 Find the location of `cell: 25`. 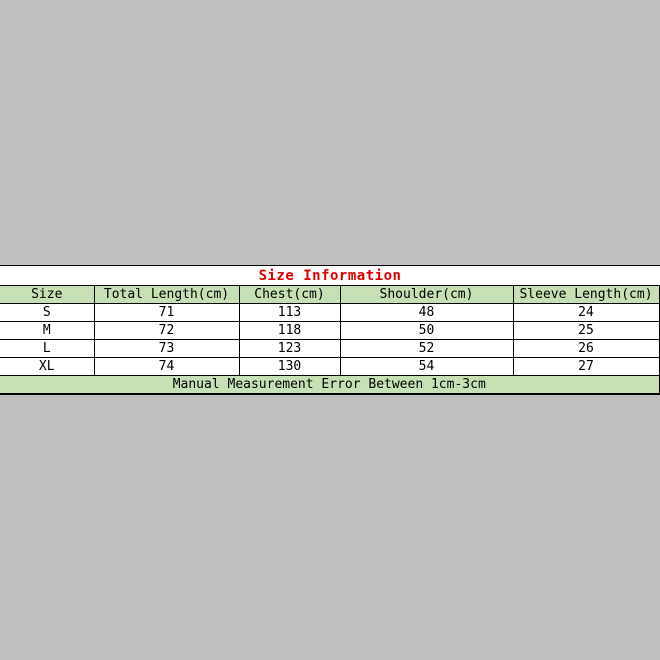

cell: 25 is located at coordinates (586, 330).